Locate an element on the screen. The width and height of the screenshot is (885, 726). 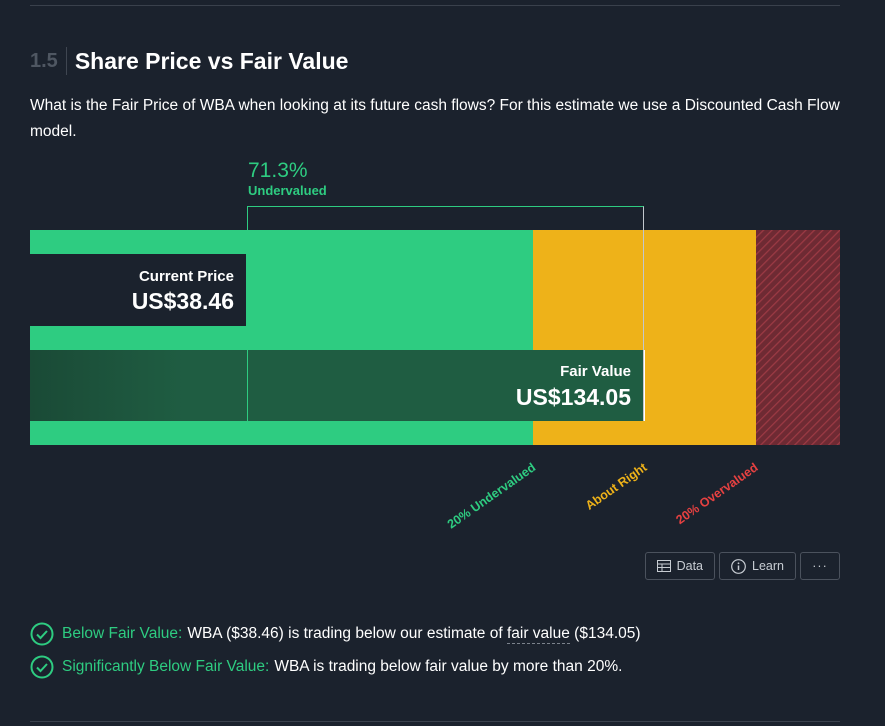
difference-callout: 71.3% Undervalued is located at coordinates (287, 178).